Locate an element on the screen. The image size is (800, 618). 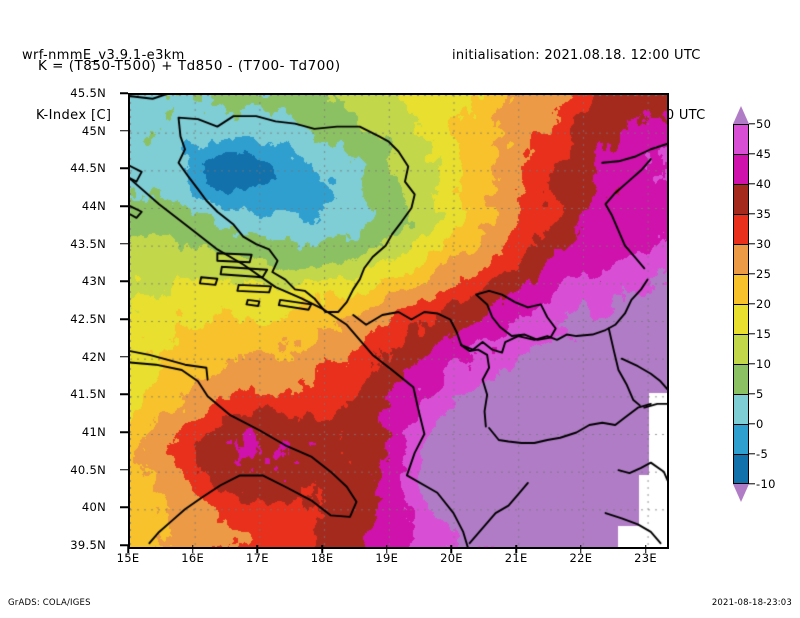
lat-tick-label: 45.5N is located at coordinates (88, 93).